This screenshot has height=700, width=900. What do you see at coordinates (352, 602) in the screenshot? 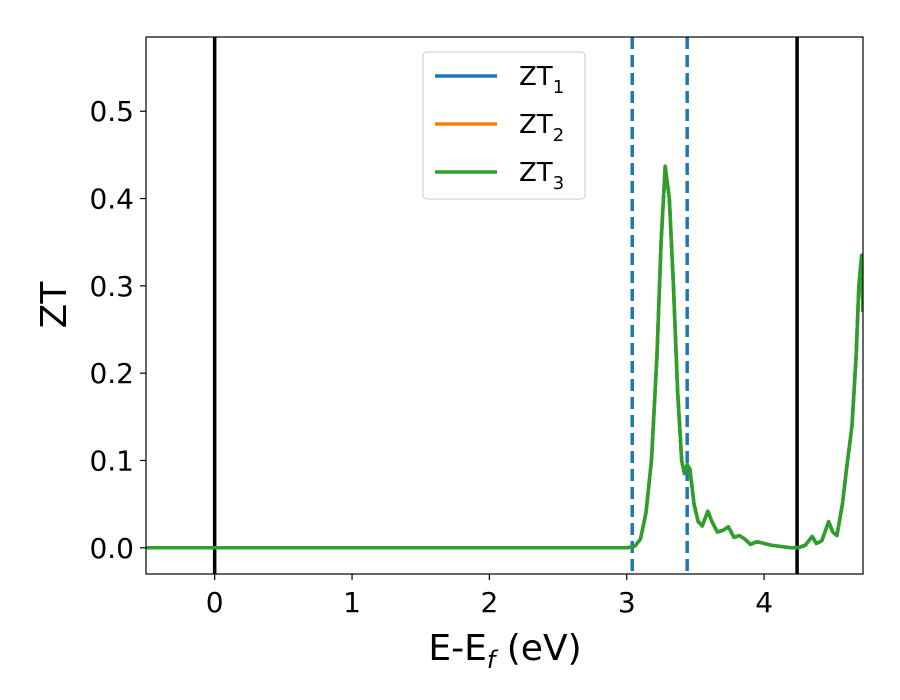
I see `x-tick-label: 1` at bounding box center [352, 602].